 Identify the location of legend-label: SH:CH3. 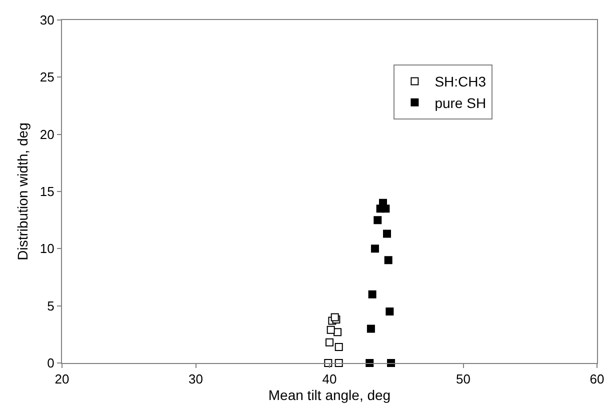
(460, 82).